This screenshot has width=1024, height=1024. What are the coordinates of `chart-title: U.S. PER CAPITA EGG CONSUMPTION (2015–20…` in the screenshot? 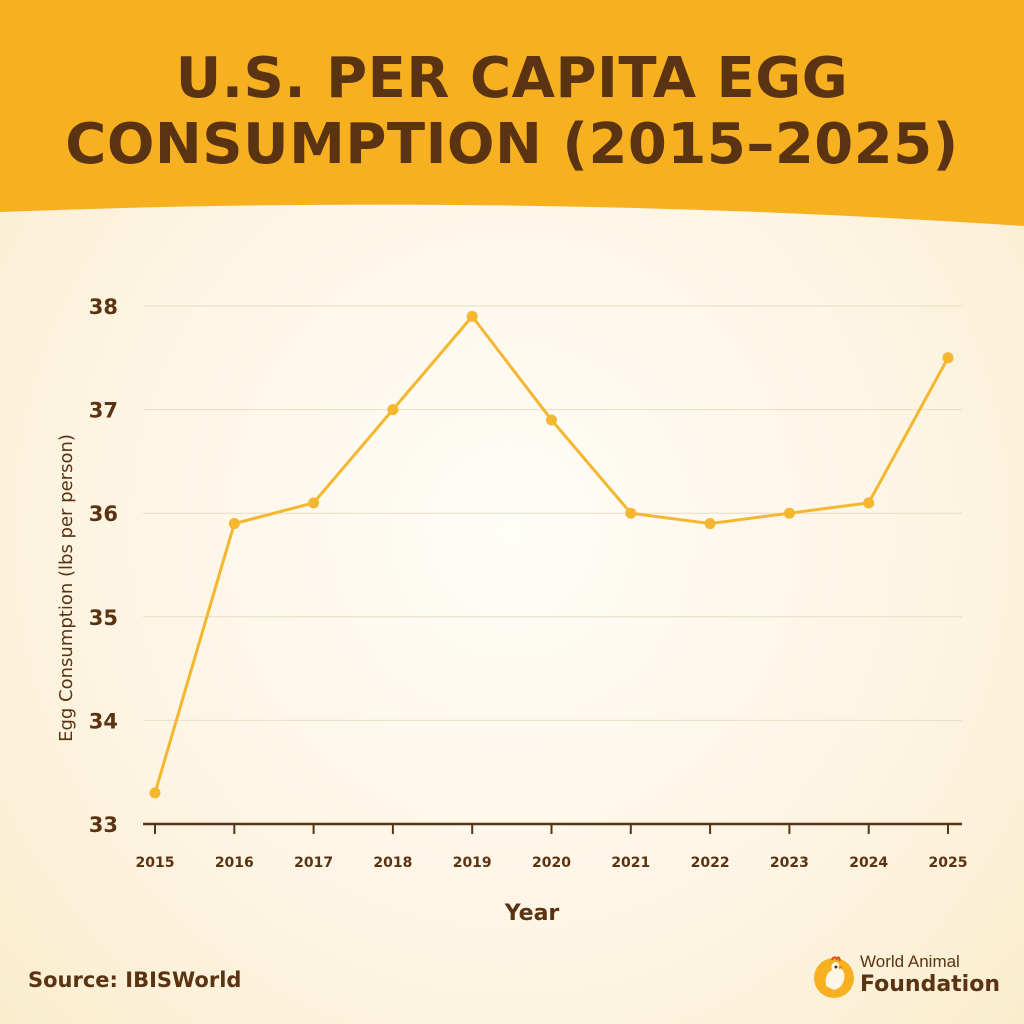 It's located at (512, 112).